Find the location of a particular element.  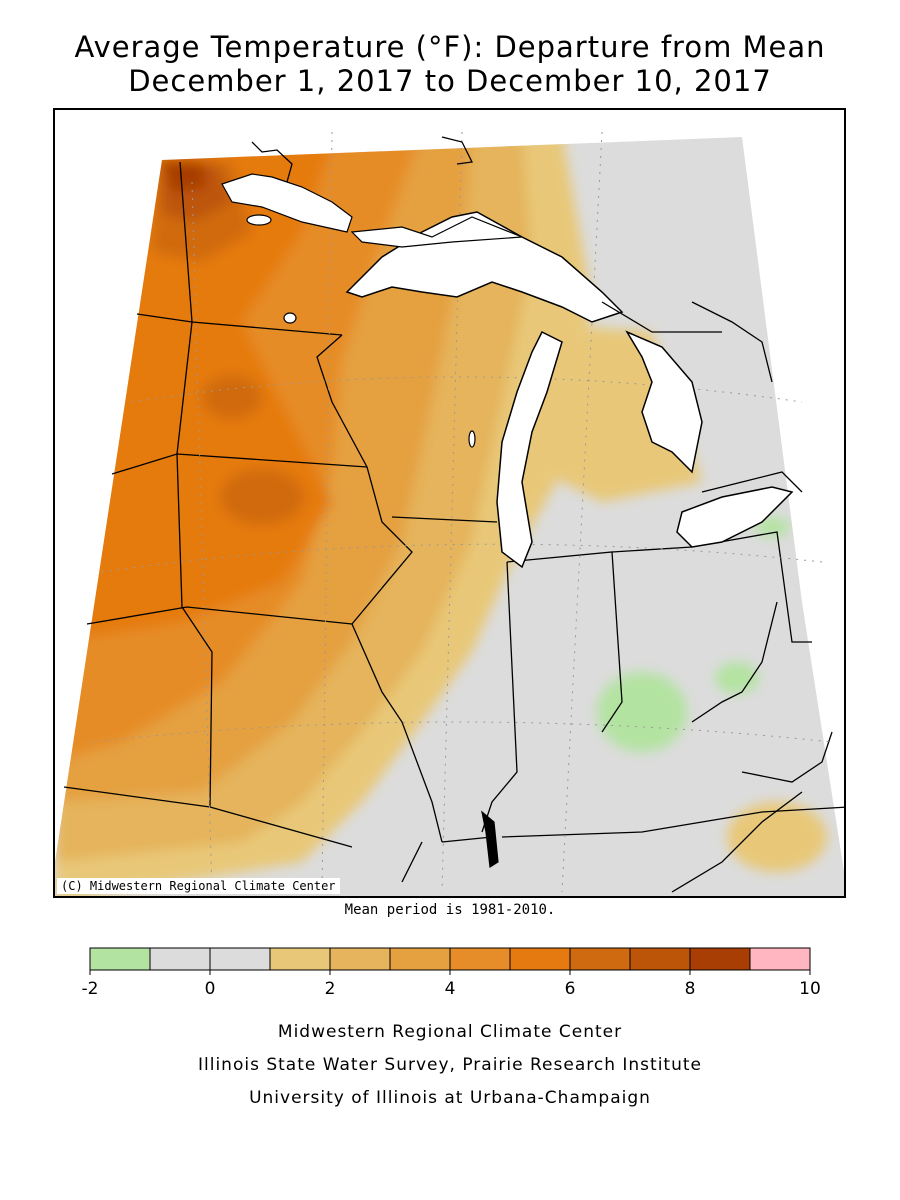

lake-erie is located at coordinates (735, 517).